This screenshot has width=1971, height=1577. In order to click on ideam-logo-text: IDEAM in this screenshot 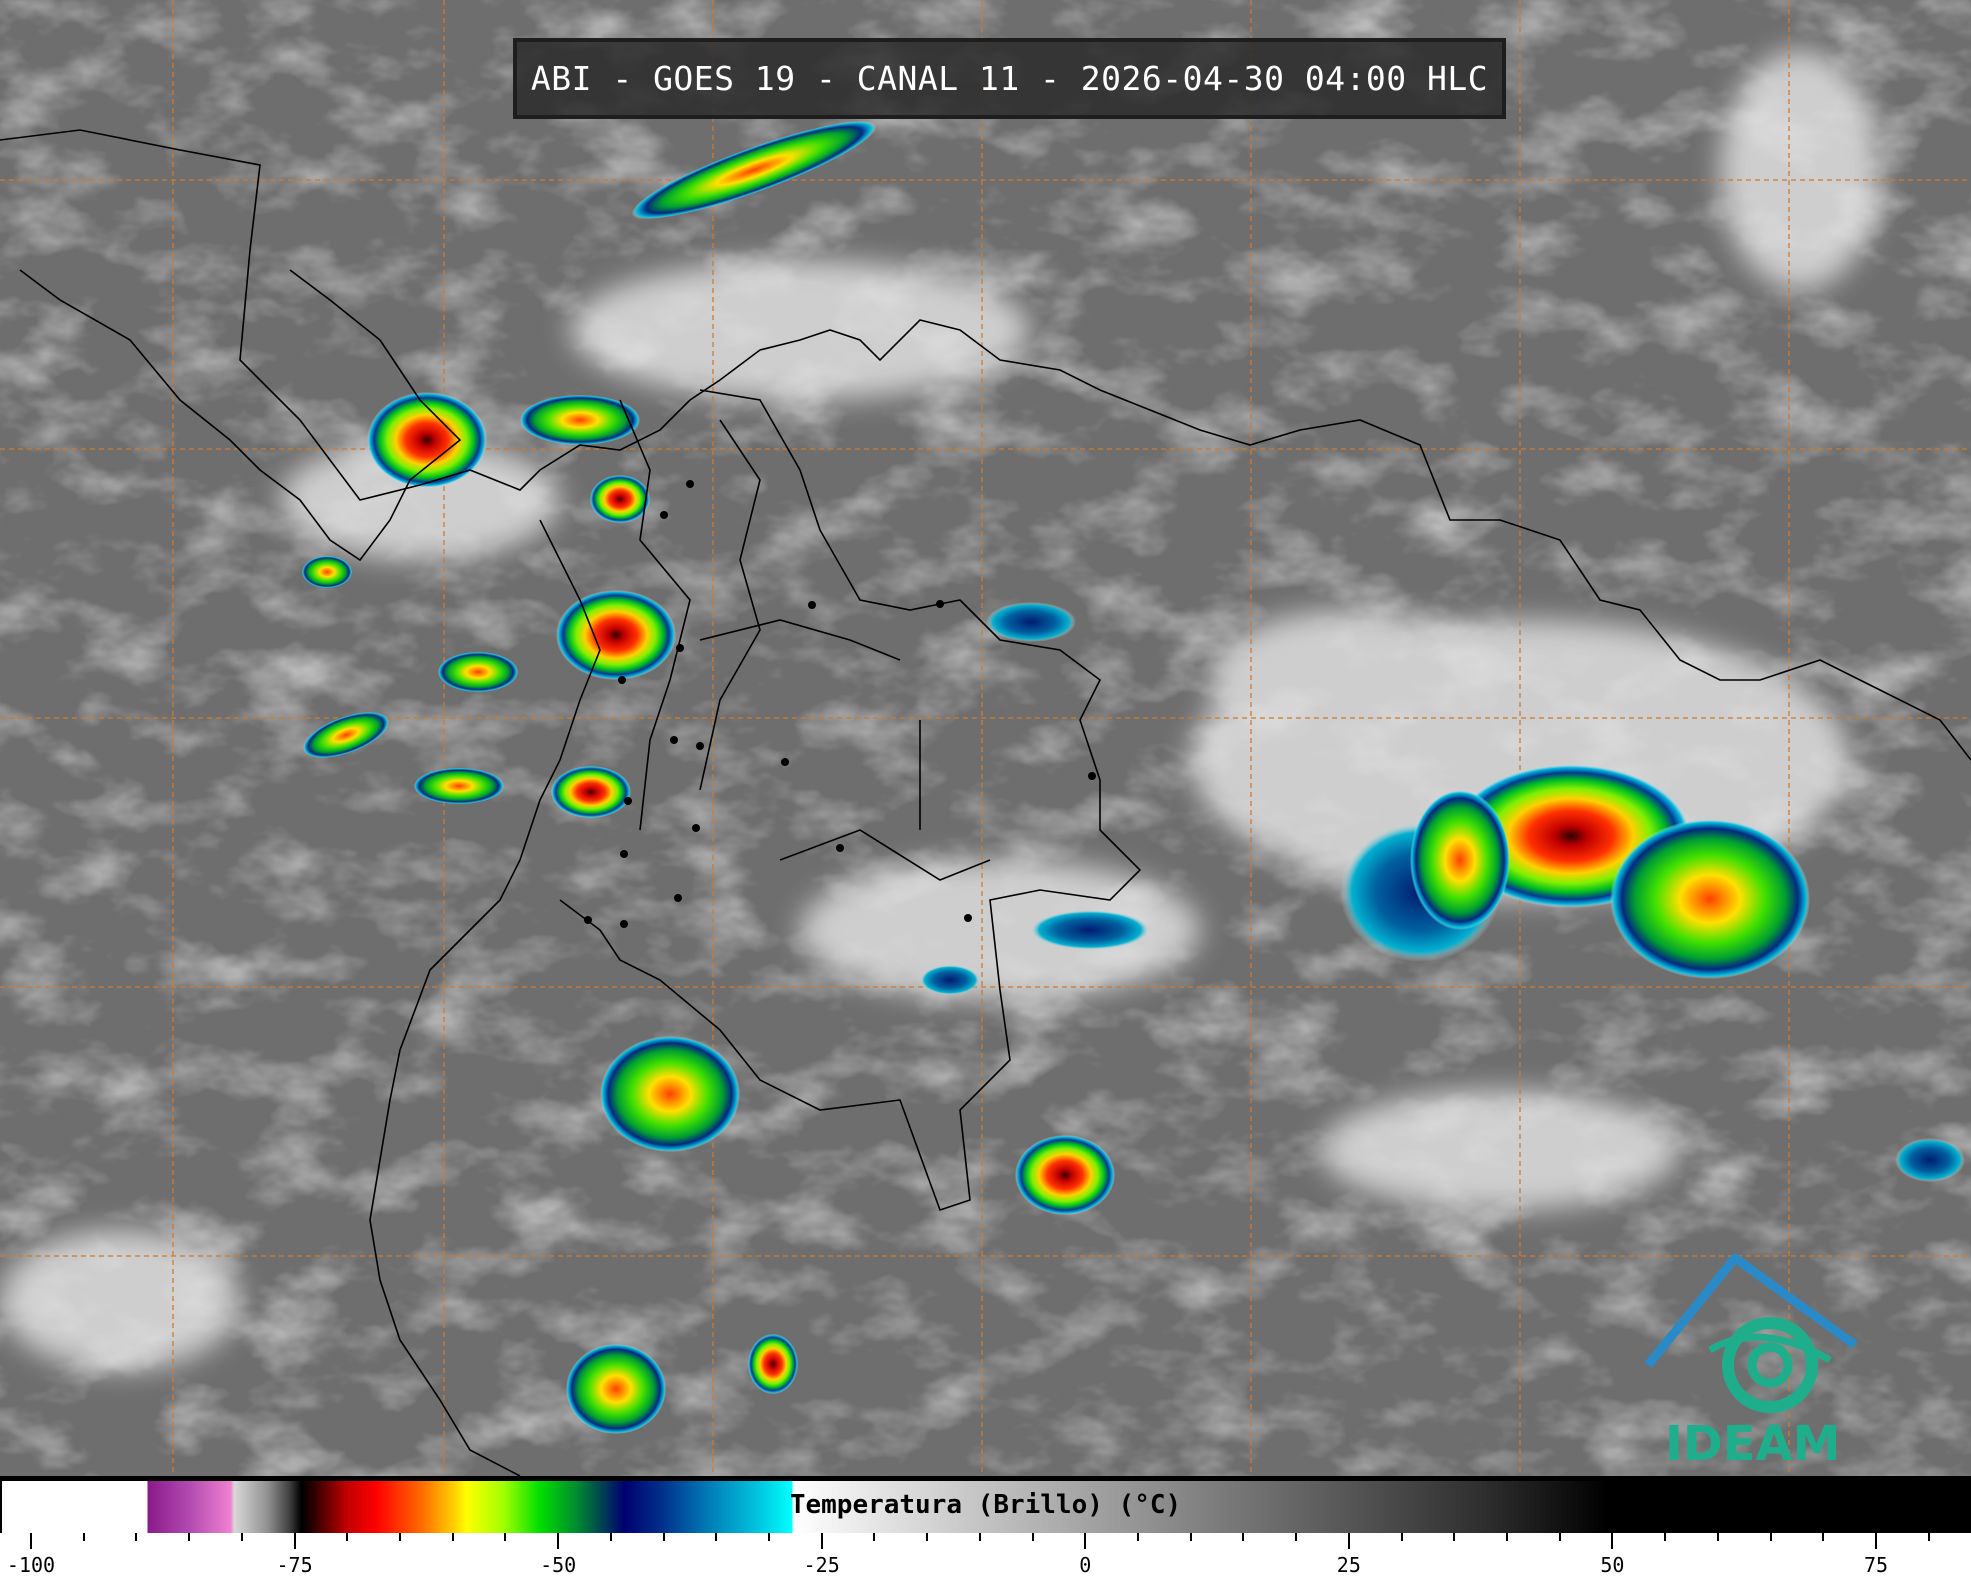, I will do `click(1753, 1444)`.